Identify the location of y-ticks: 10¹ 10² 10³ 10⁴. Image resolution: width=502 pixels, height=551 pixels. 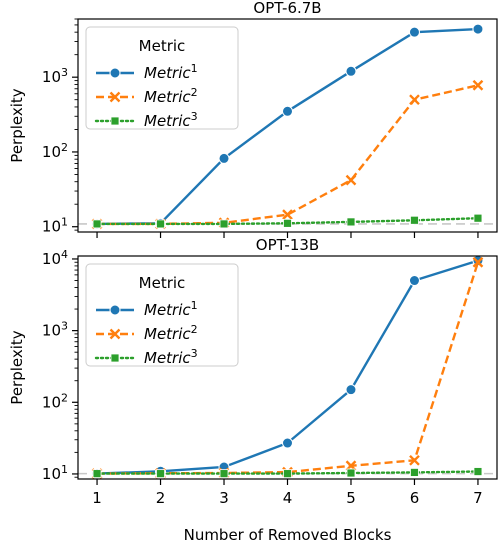
(60, 365).